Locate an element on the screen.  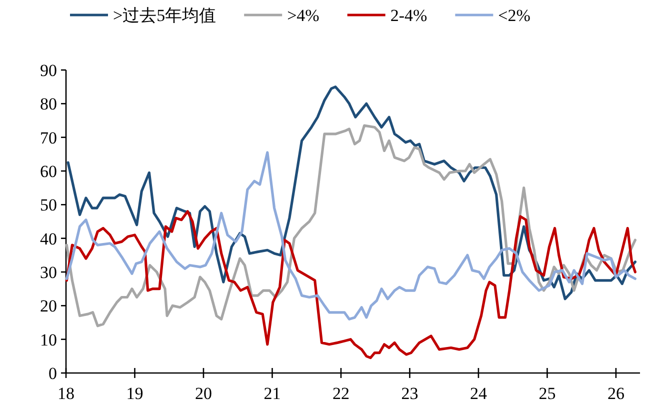
y-tick-label: 80 is located at coordinates (48, 104).